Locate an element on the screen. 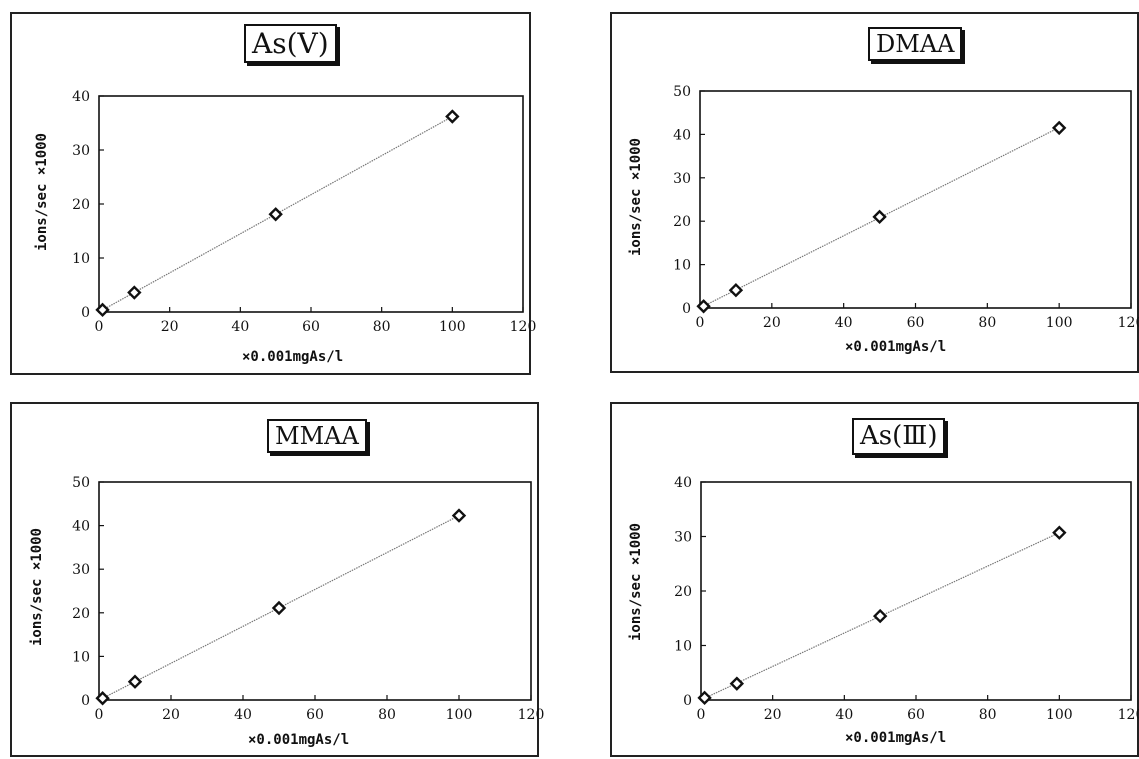  chart-title: As(Ⅴ) is located at coordinates (290, 43).